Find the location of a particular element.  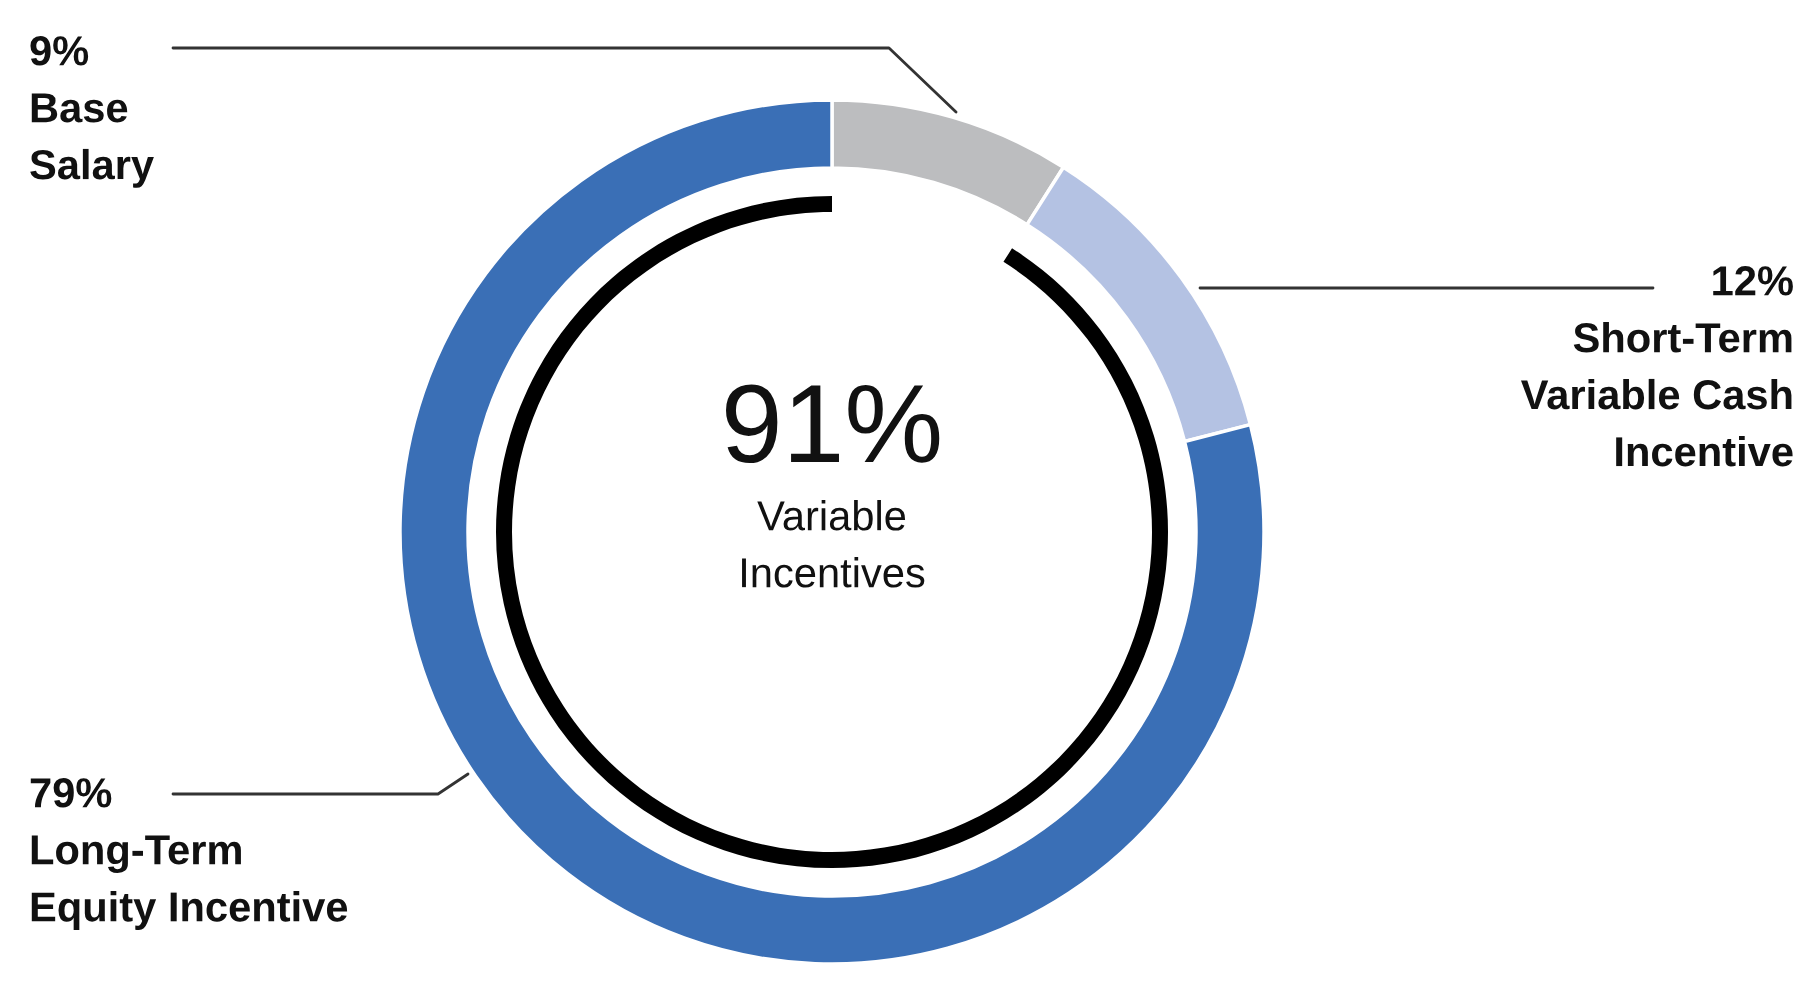

slice-label: Short-Term Variable Cash Incentive is located at coordinates (1657, 394).